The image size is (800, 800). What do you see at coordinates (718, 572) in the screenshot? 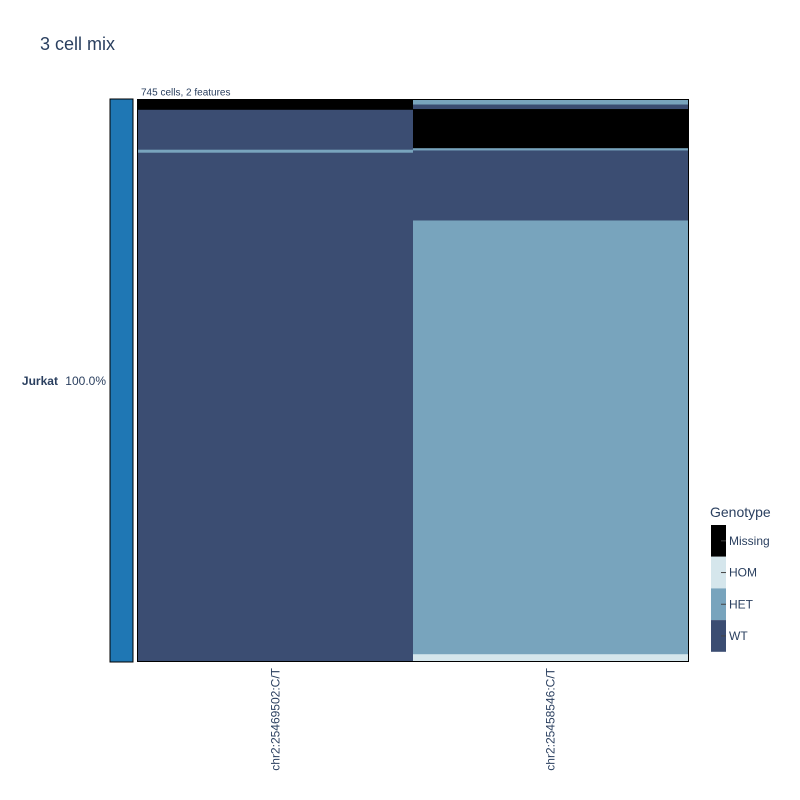
I see `legend-swatch-hom` at bounding box center [718, 572].